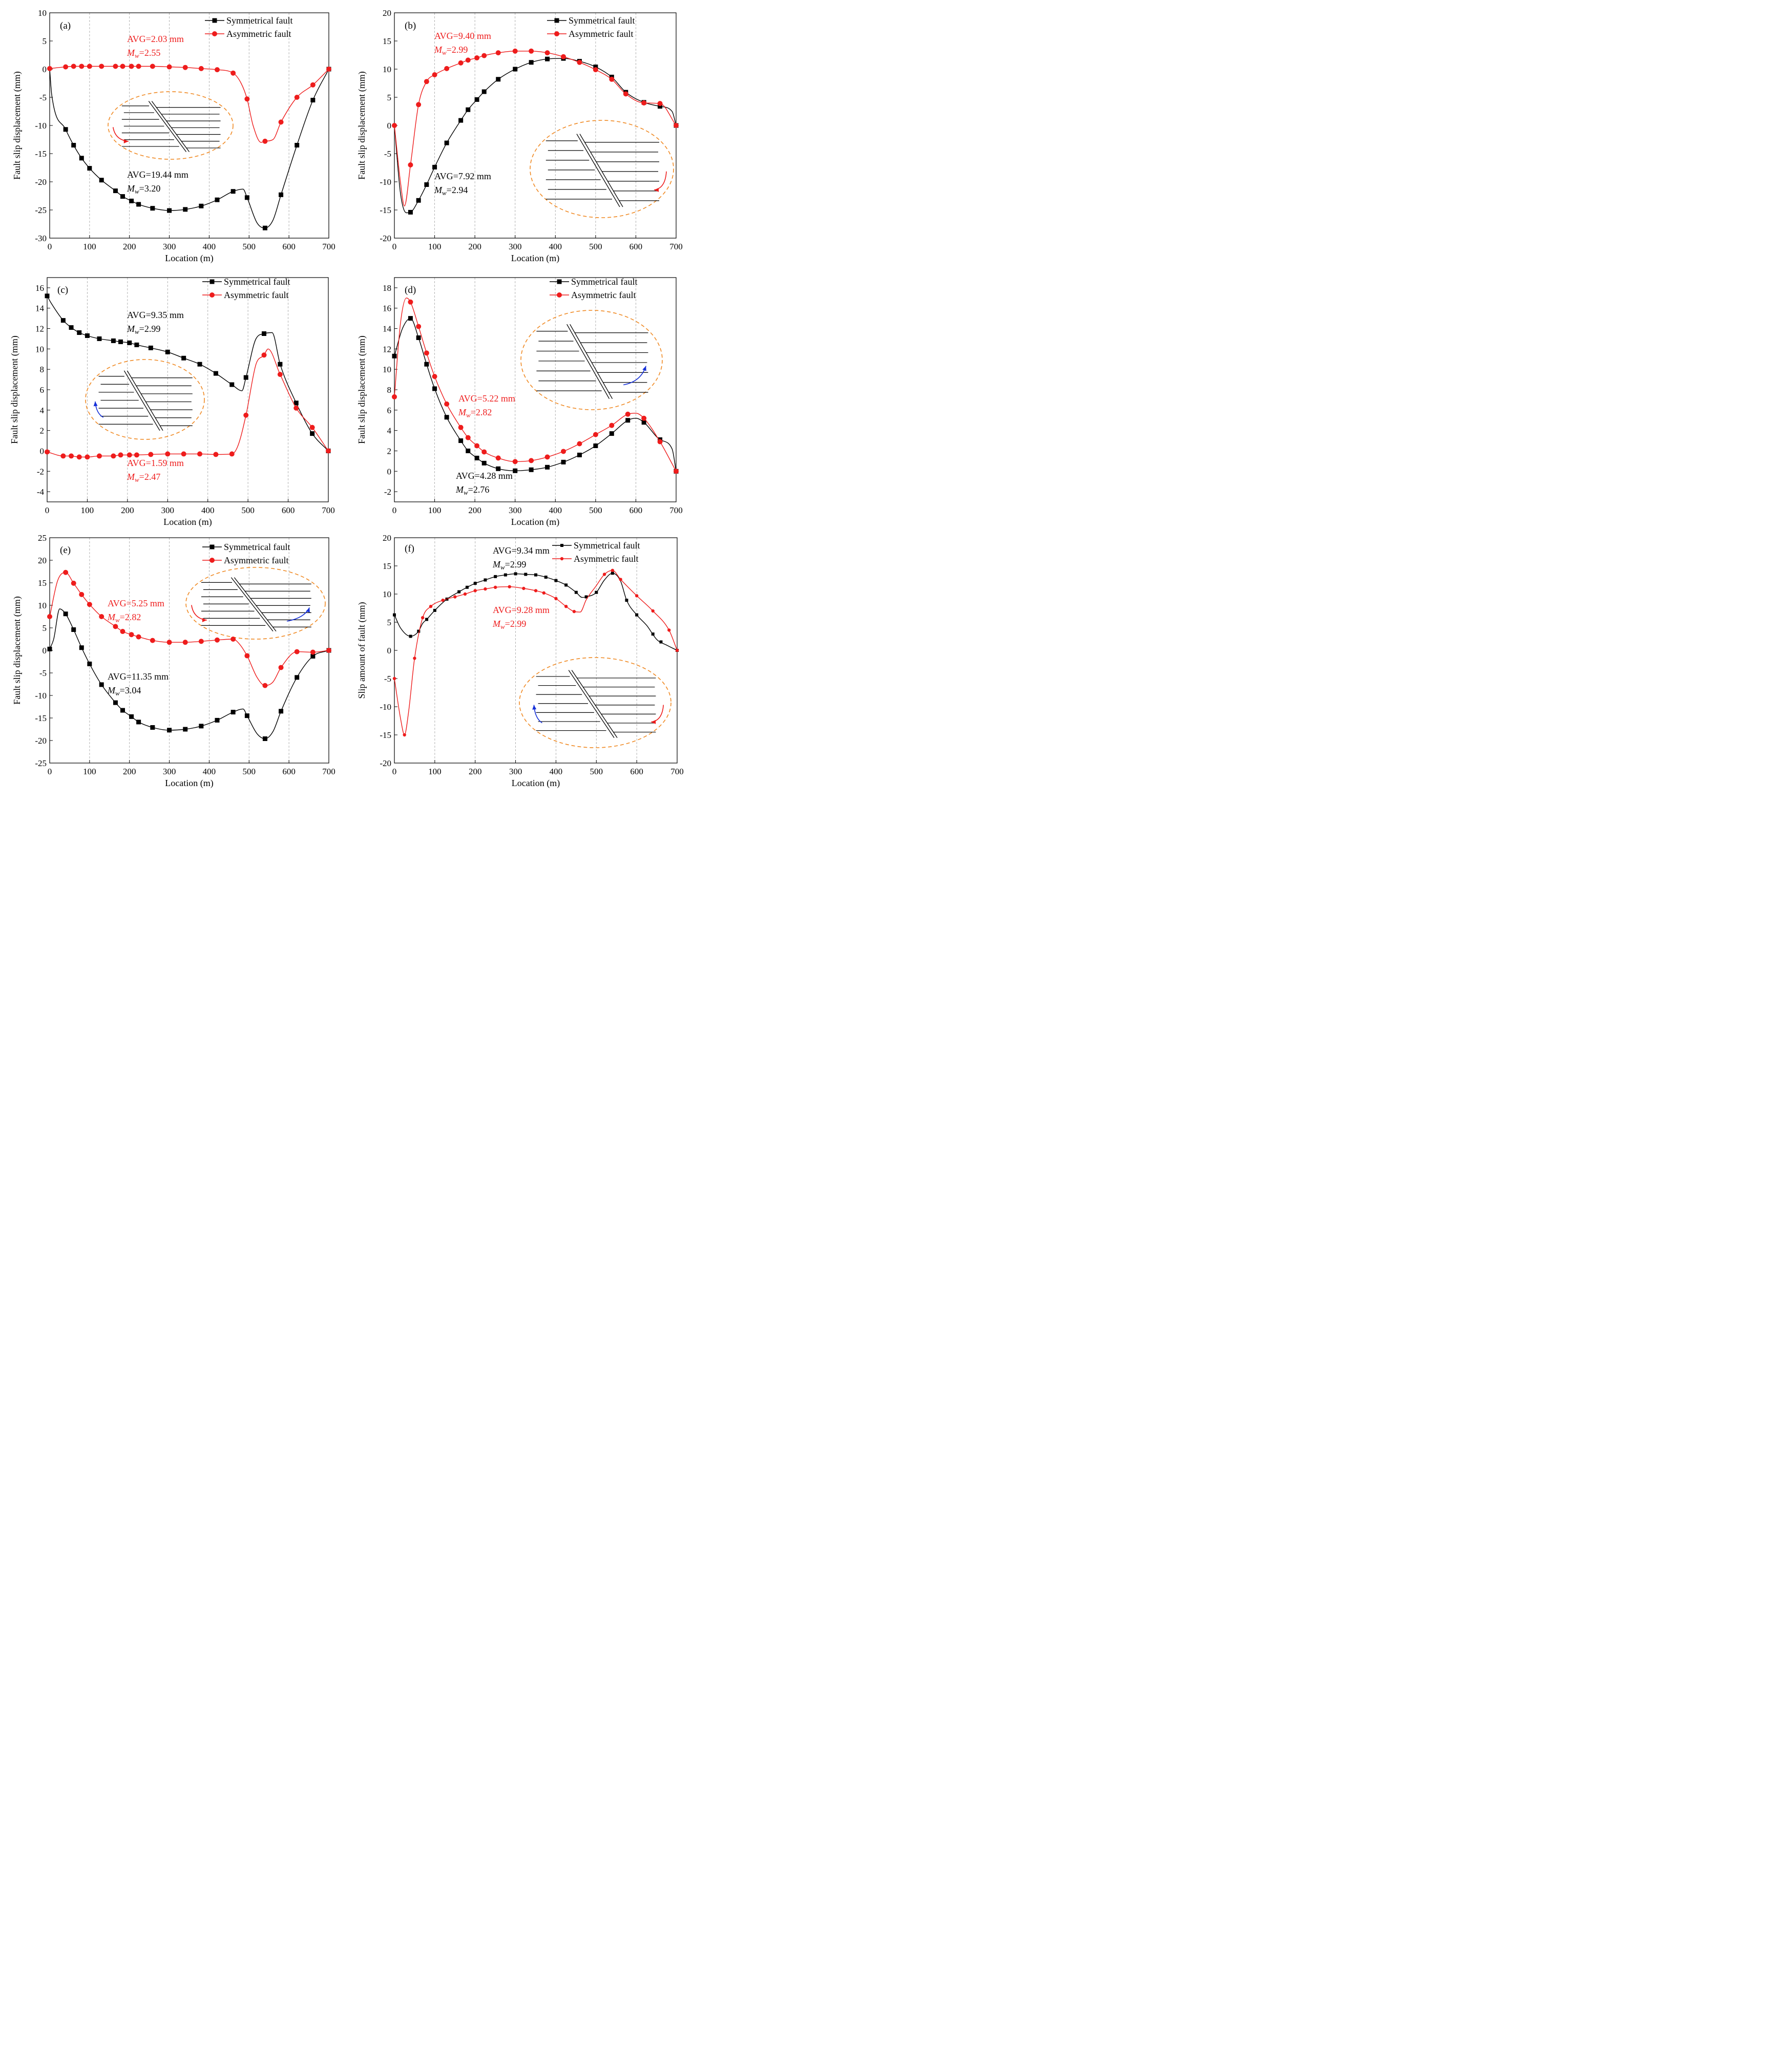 The image size is (1784, 2072). I want to click on panel-label: (e), so click(65, 550).